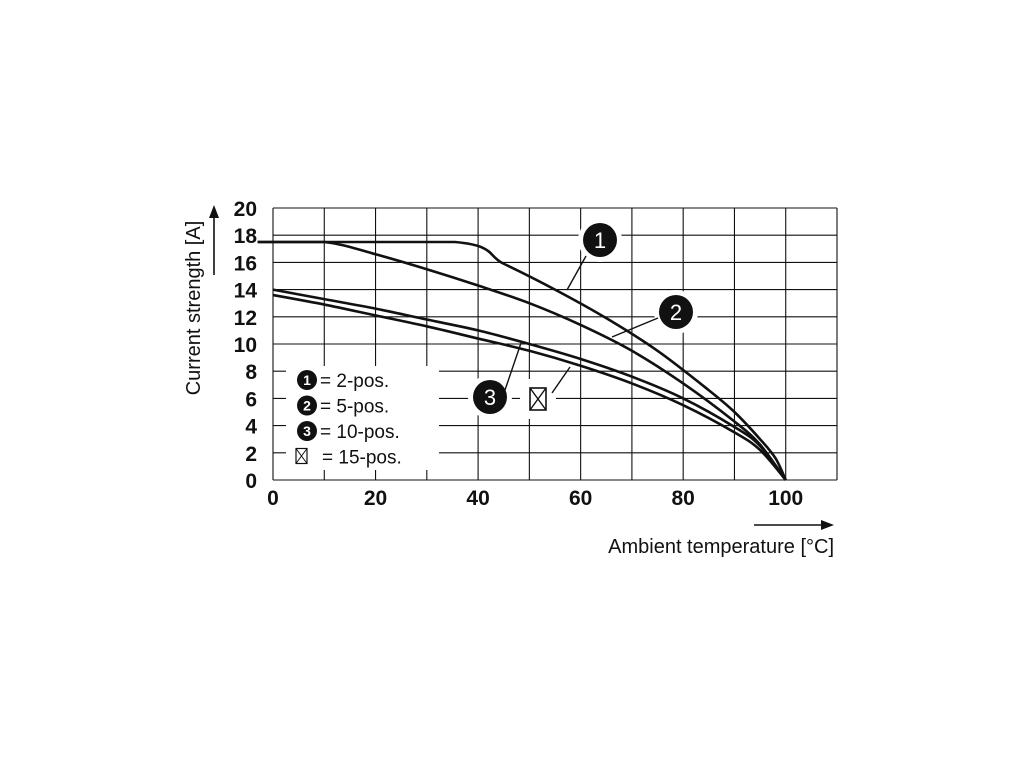 The width and height of the screenshot is (1020, 765). What do you see at coordinates (360, 432) in the screenshot?
I see `legend-label-3: = 10-pos.` at bounding box center [360, 432].